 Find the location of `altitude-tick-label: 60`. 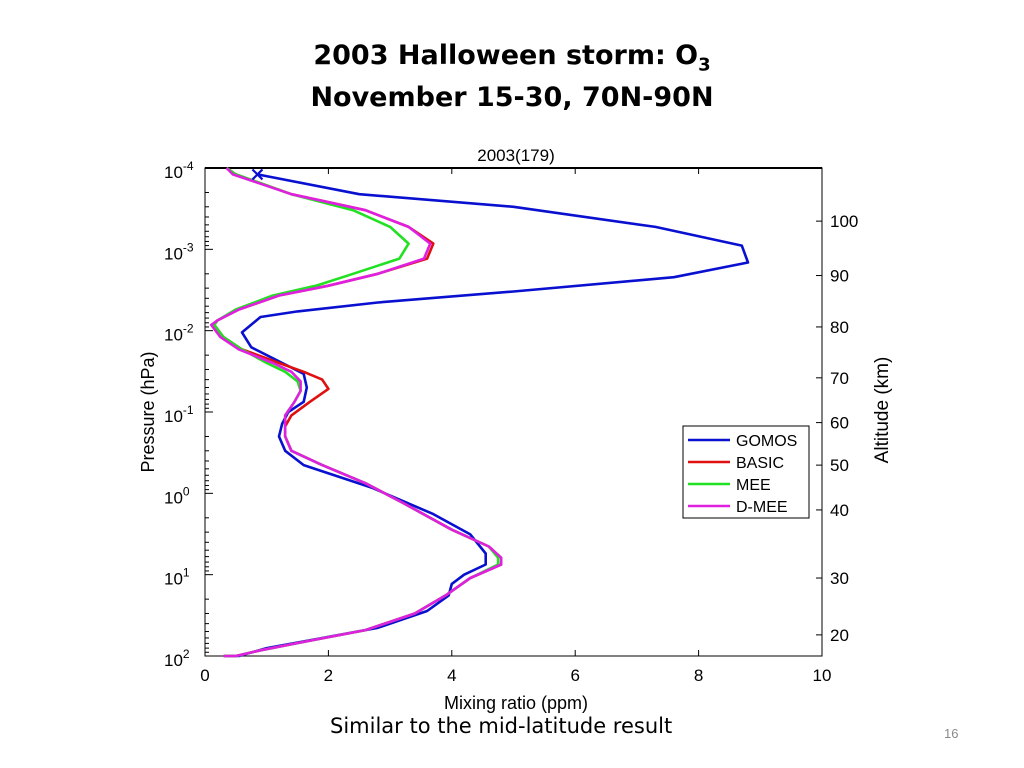

altitude-tick-label: 60 is located at coordinates (839, 423).